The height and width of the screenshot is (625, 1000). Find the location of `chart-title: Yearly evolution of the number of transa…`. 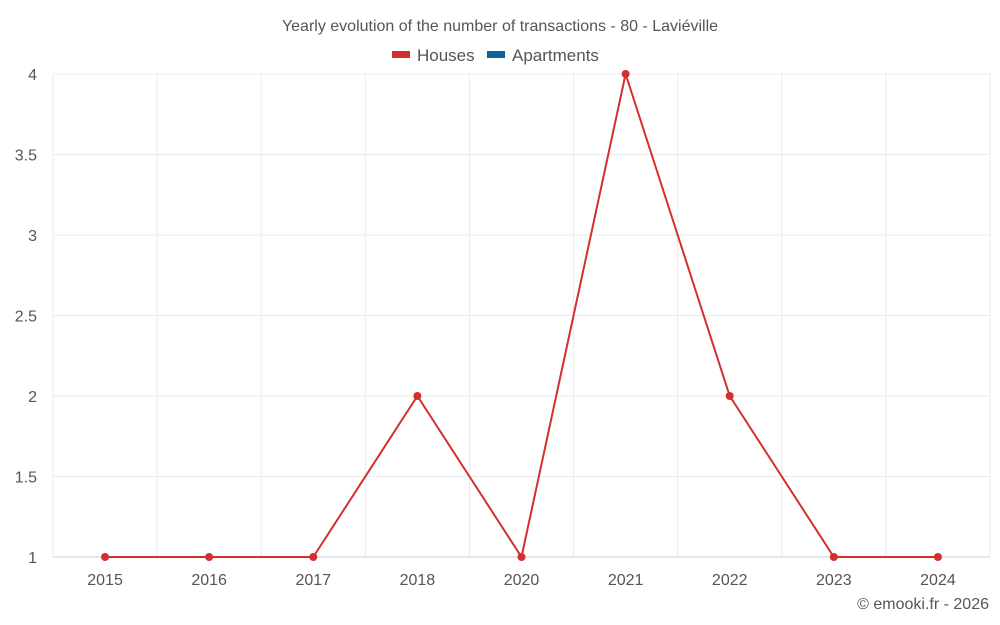

chart-title: Yearly evolution of the number of transa… is located at coordinates (500, 26).